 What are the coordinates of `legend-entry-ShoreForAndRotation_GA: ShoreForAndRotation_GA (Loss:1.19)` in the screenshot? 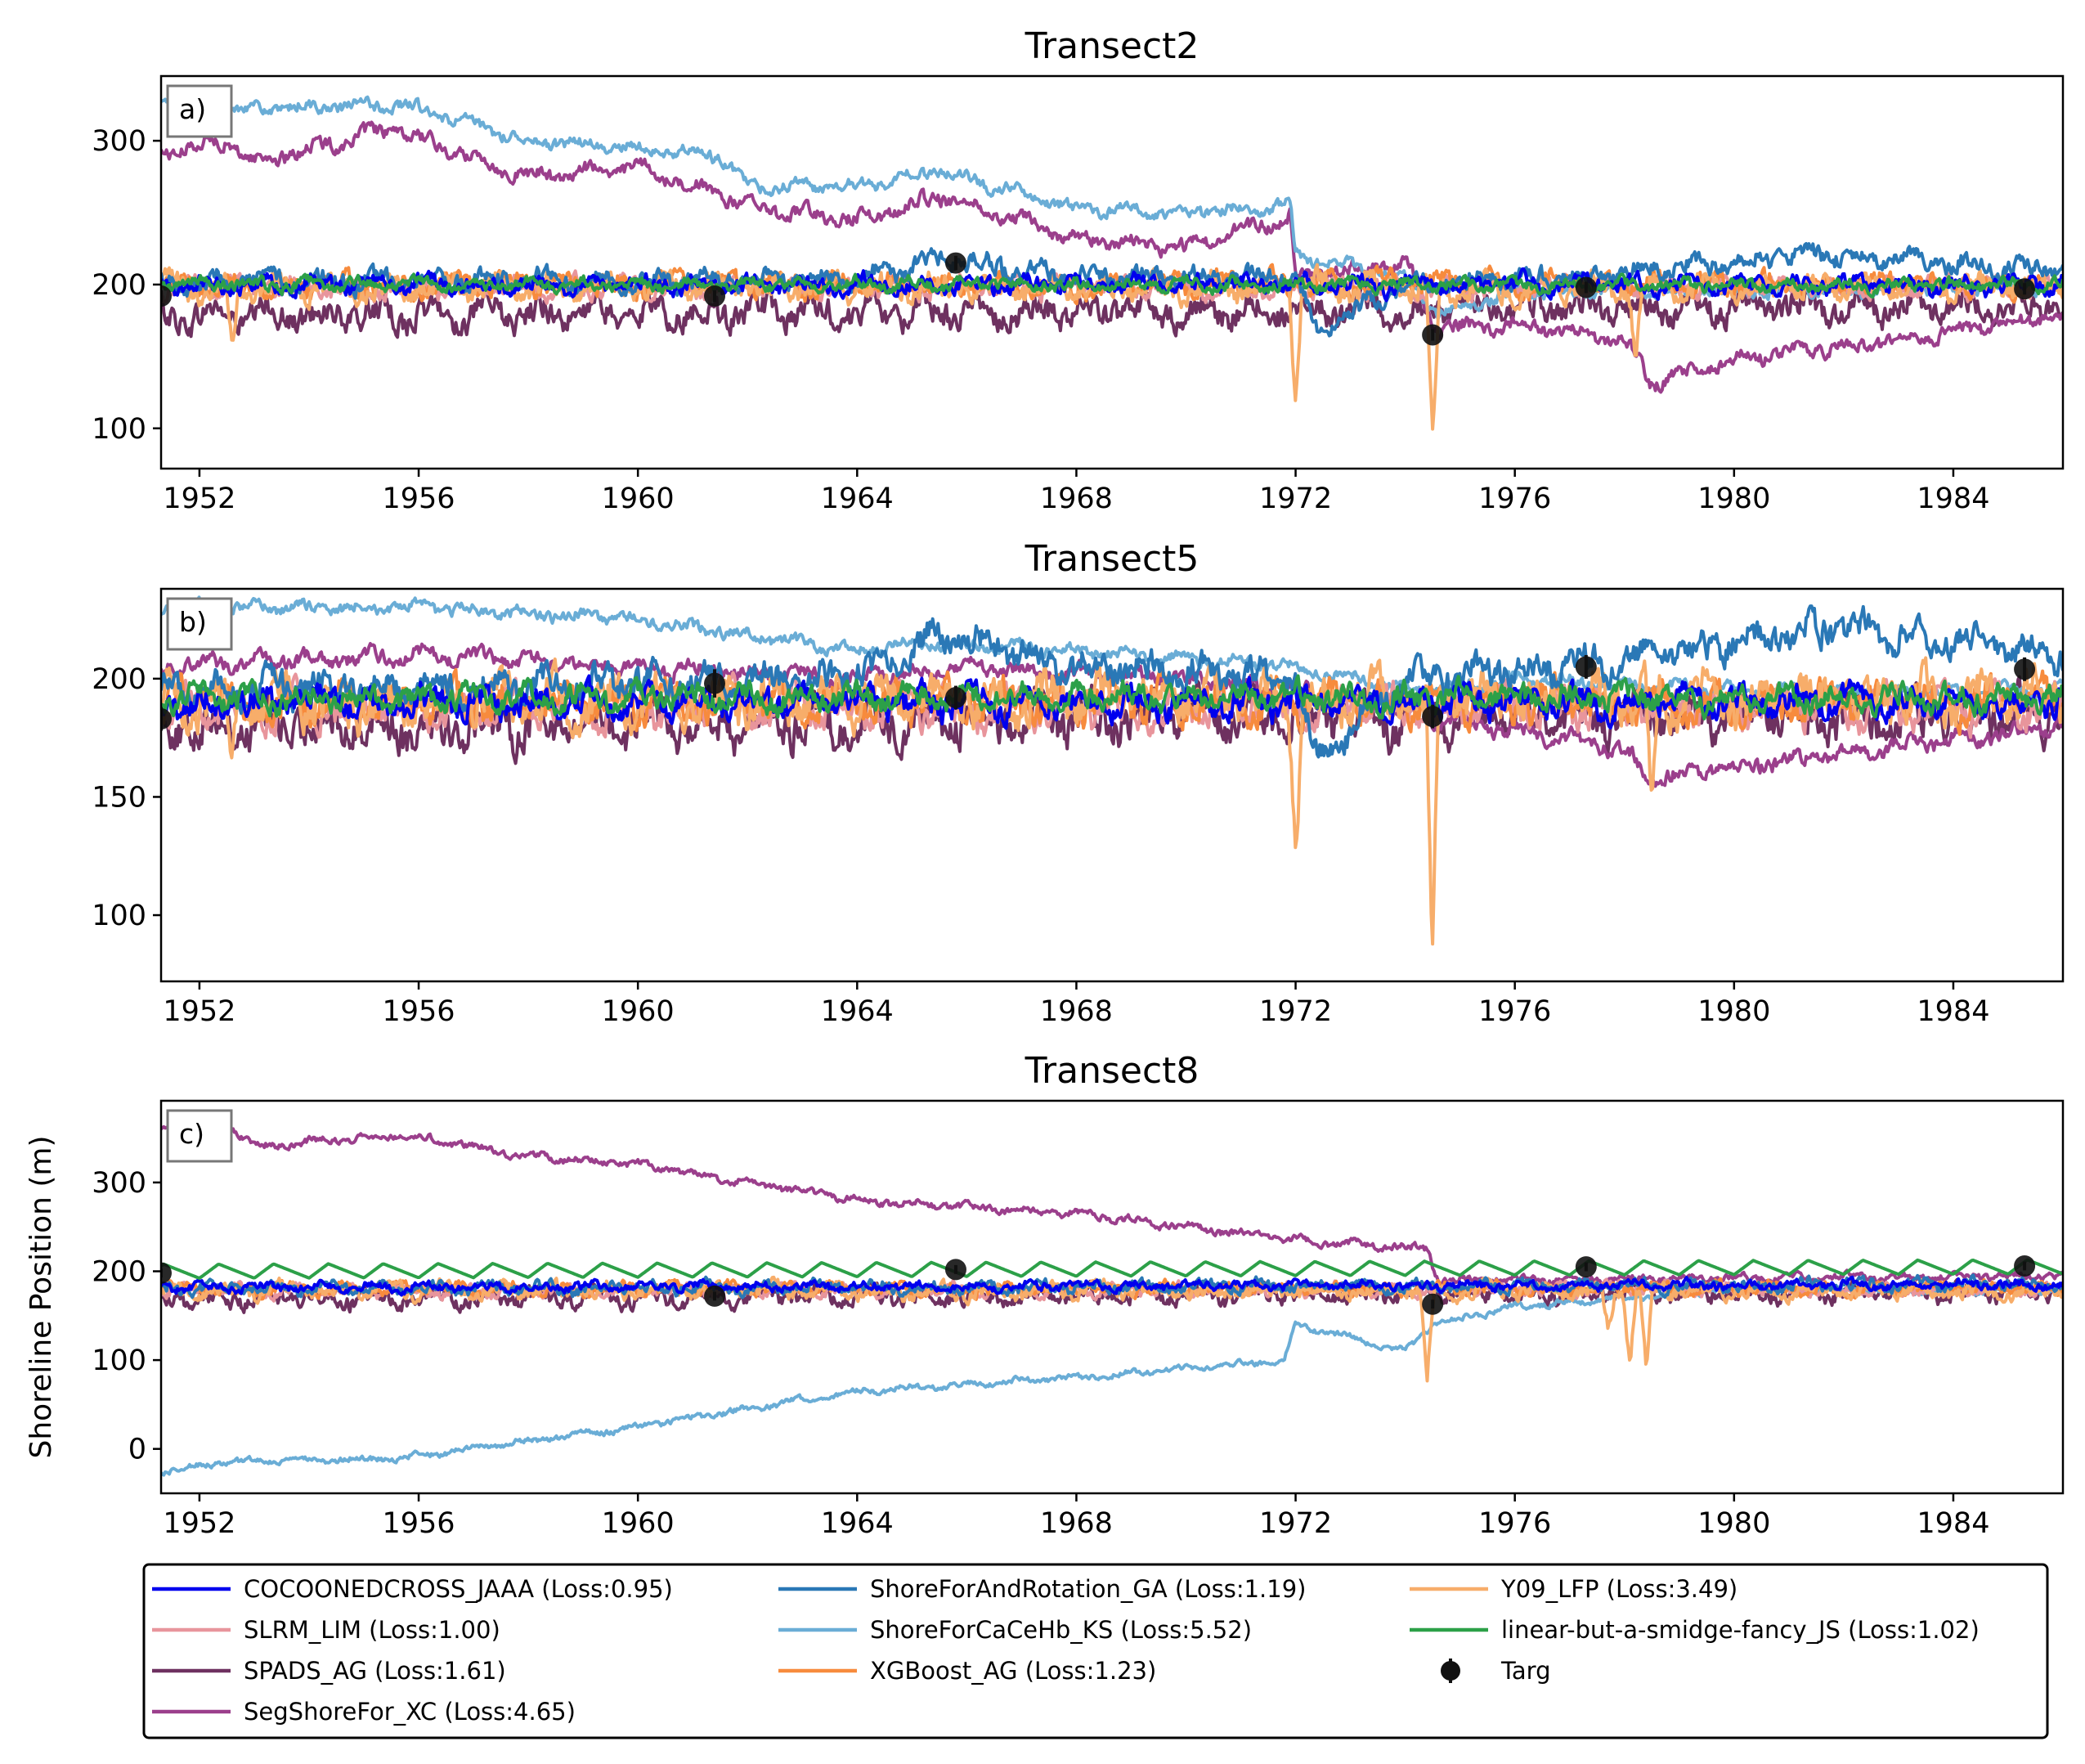 It's located at (1042, 1589).